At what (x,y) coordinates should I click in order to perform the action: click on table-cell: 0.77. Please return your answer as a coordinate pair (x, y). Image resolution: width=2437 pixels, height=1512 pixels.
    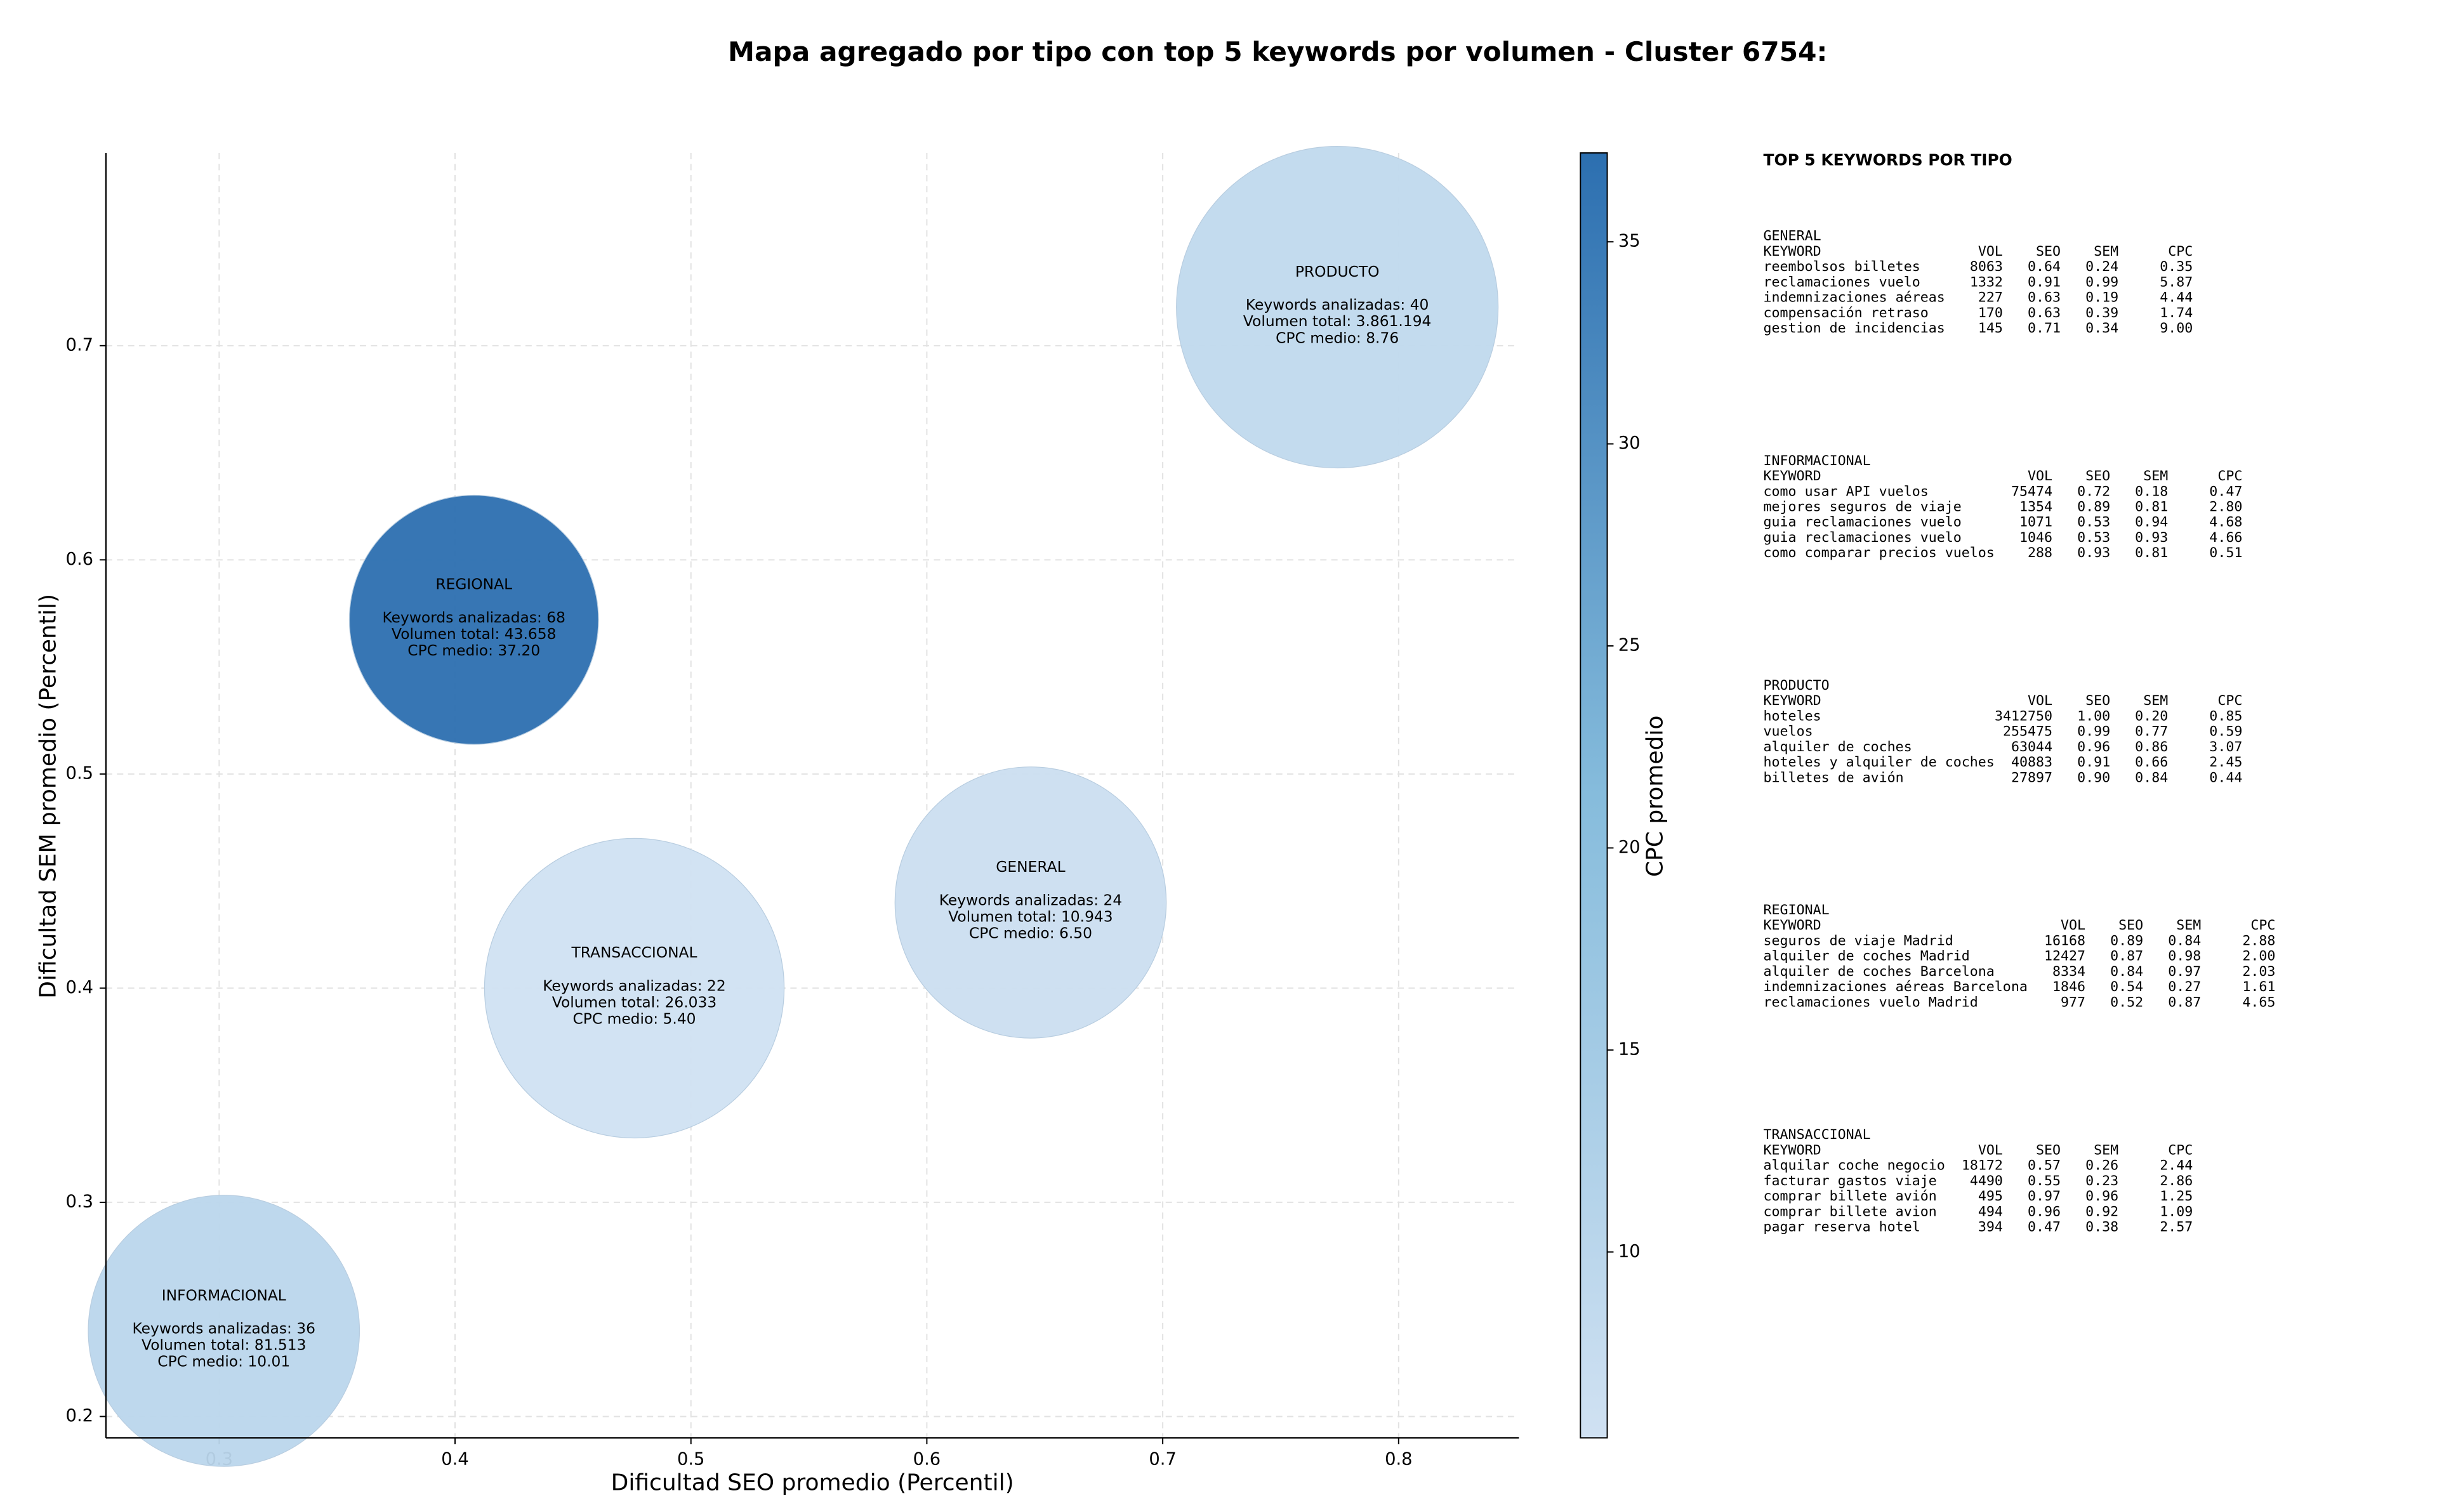
    Looking at the image, I should click on (2151, 732).